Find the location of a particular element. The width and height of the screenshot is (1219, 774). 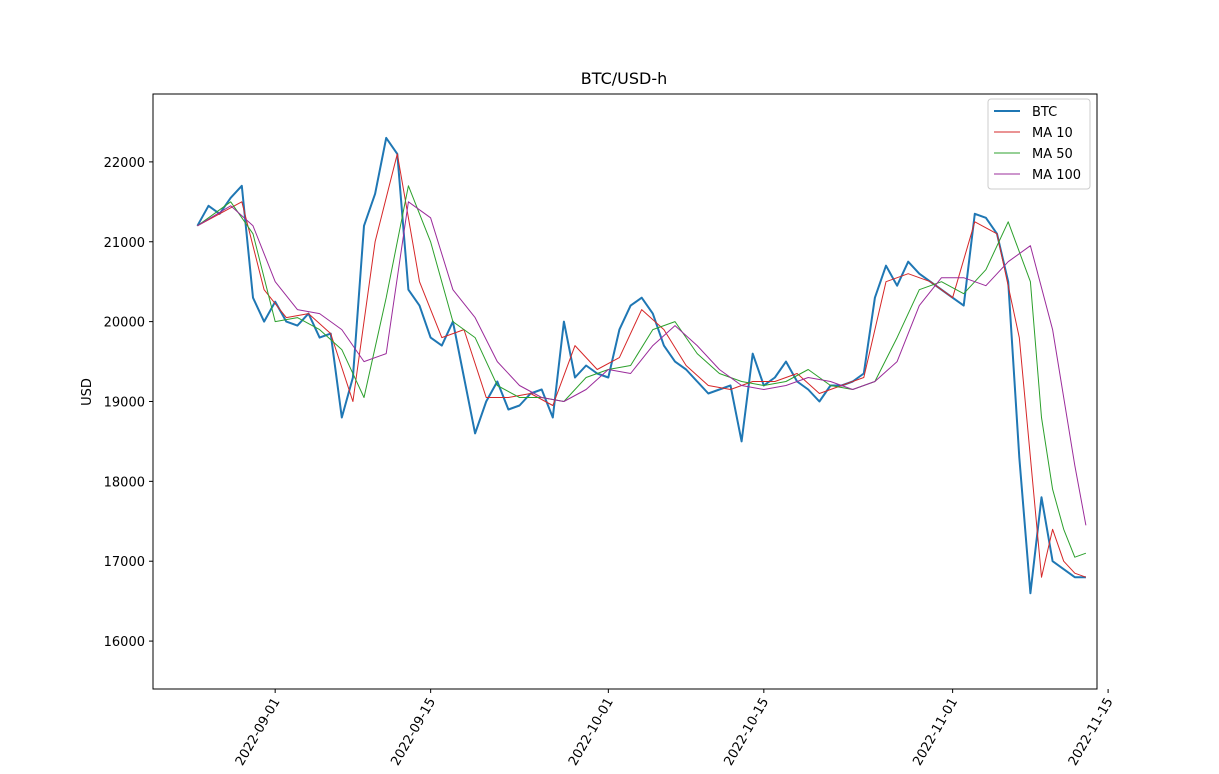

x-tick-label: 2022-10-01 is located at coordinates (591, 732).